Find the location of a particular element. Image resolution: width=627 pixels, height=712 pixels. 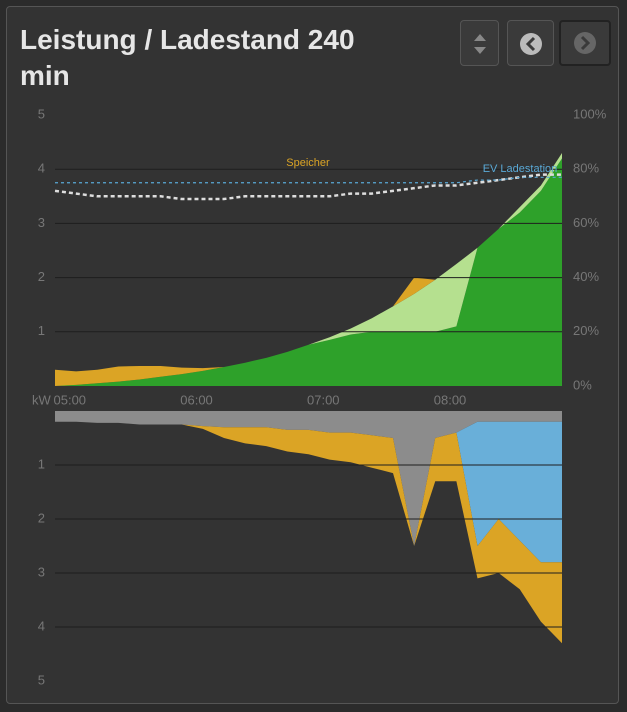

y2-tick-label: 60% is located at coordinates (586, 222).